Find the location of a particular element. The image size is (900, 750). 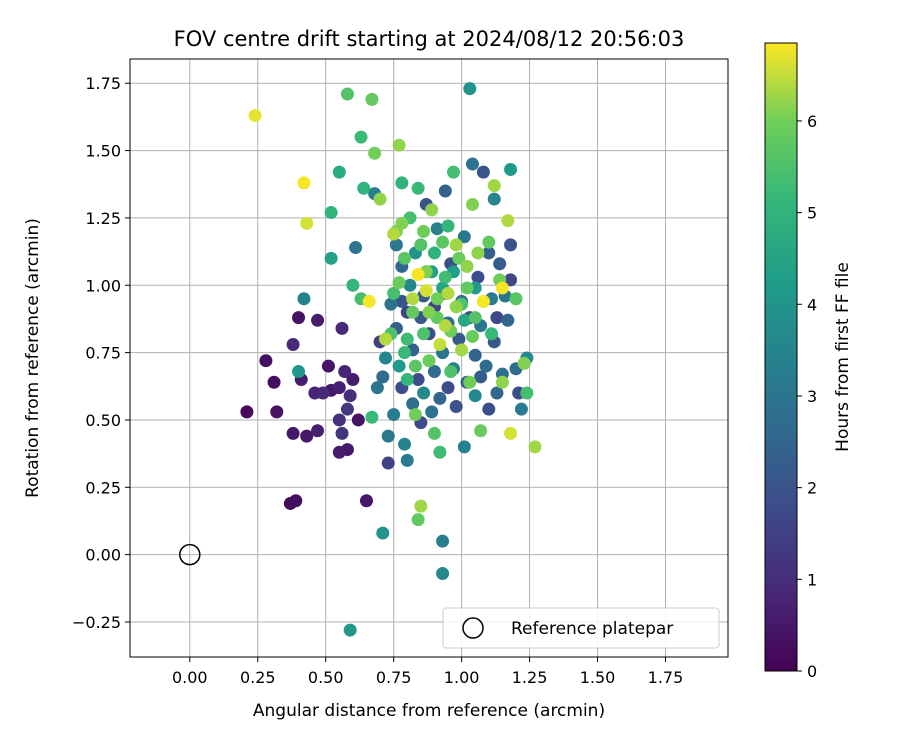

legend-box is located at coordinates (581, 628).